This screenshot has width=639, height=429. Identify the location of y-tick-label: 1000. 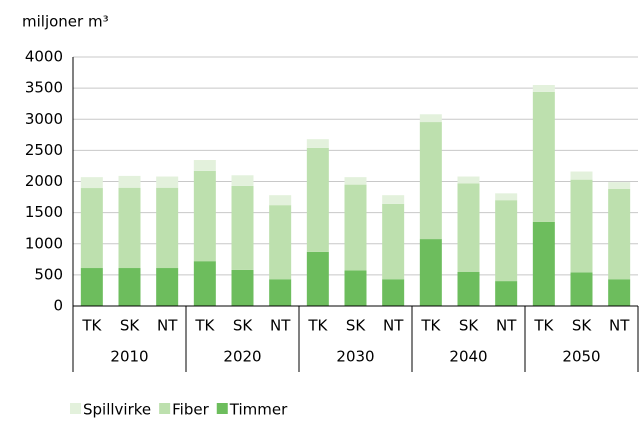
(44, 243).